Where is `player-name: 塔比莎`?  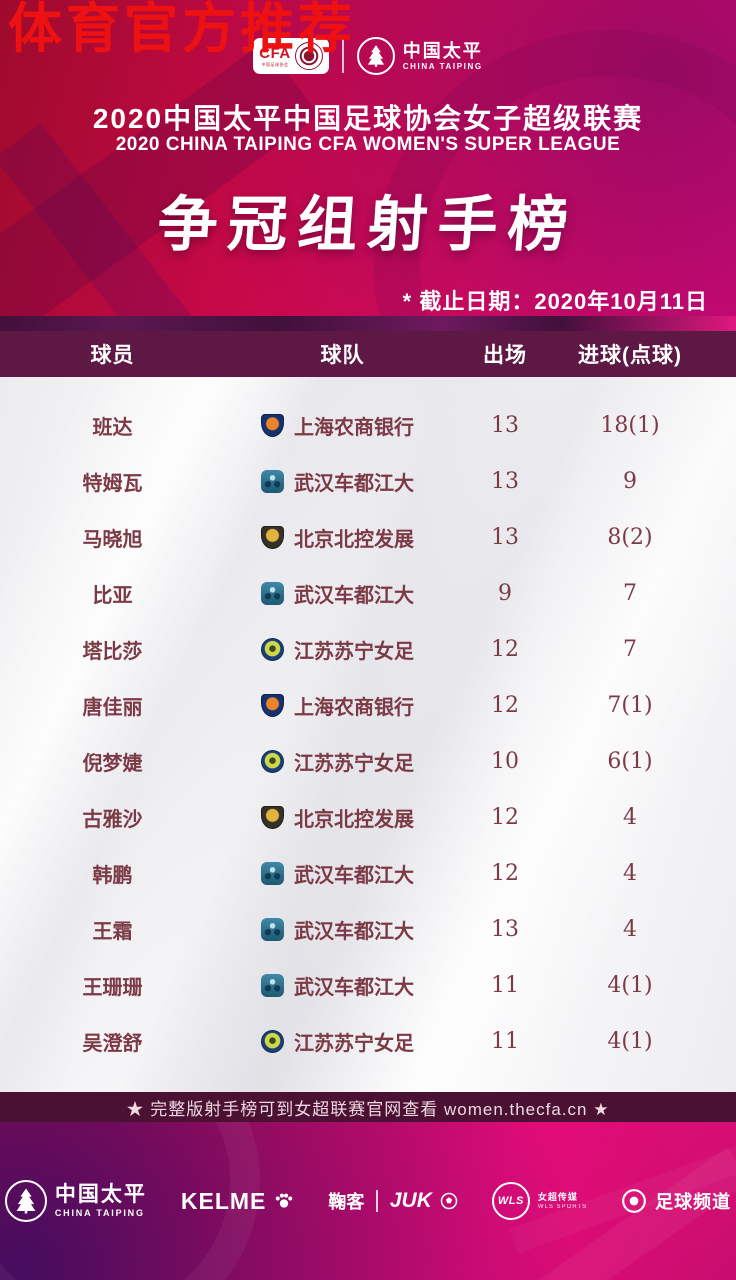 player-name: 塔比莎 is located at coordinates (112, 651).